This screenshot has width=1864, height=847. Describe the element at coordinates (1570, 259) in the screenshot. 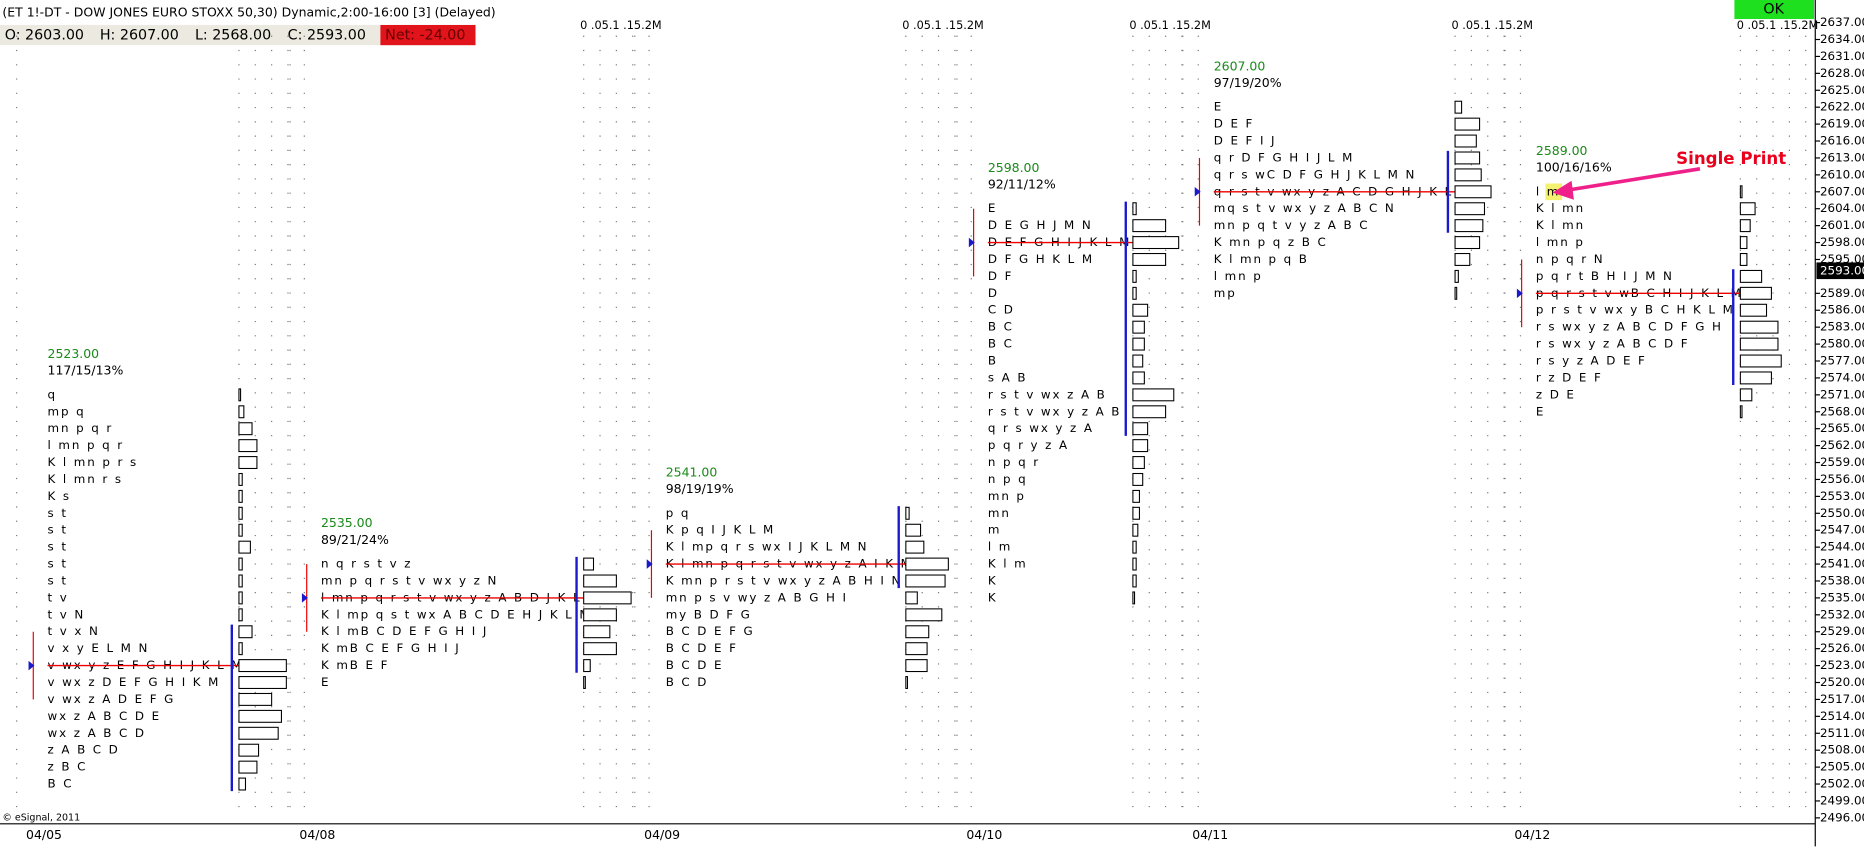

I see `profile-row: n p q r N` at that location.